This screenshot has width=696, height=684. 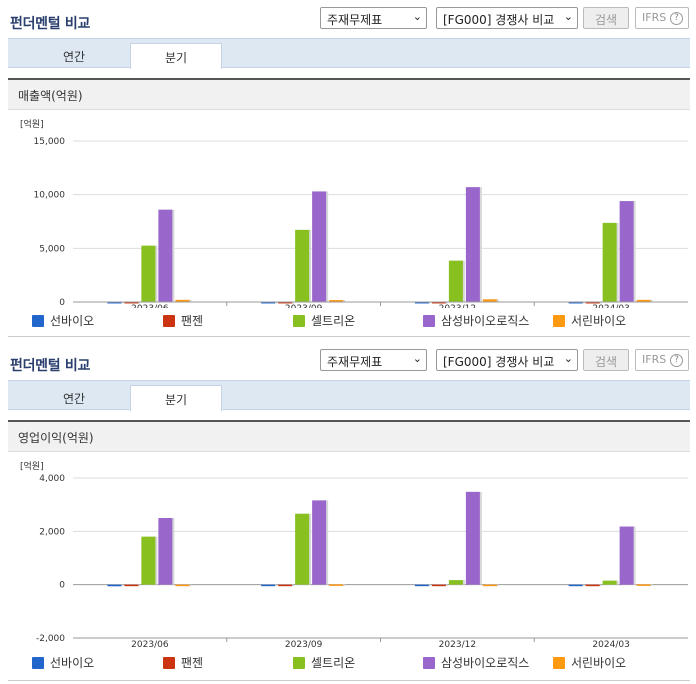 What do you see at coordinates (52, 532) in the screenshot?
I see `y-tick-label: 2,000` at bounding box center [52, 532].